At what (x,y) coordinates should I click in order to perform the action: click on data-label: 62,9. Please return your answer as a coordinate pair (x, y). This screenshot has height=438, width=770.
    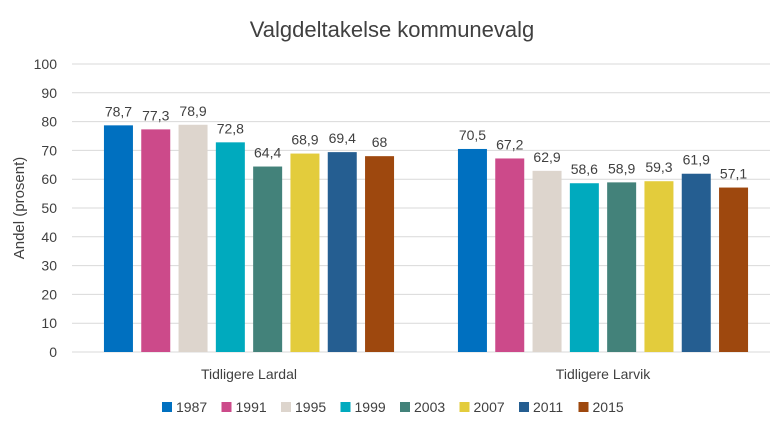
    Looking at the image, I should click on (546, 157).